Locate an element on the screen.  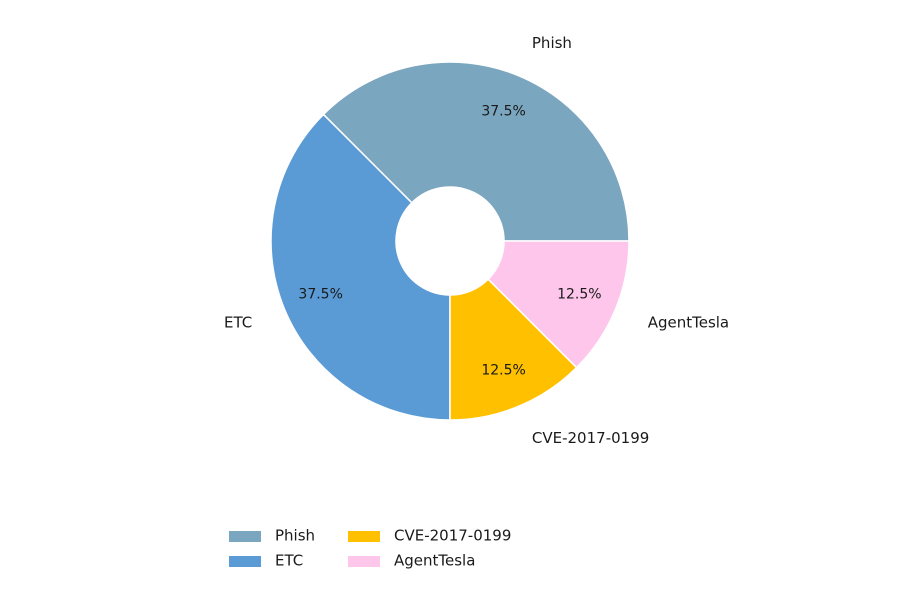
slice-label-agenttesla: AgentTesla is located at coordinates (688, 322).